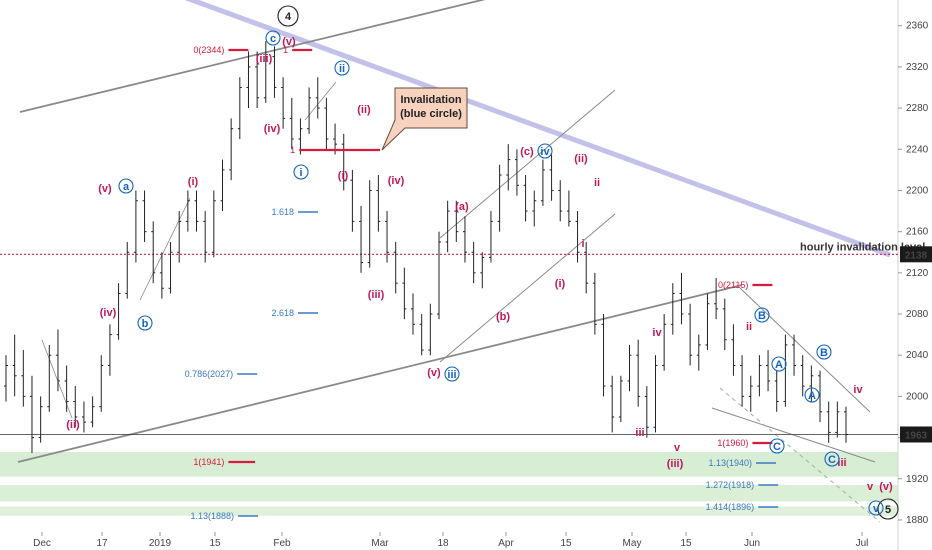  I want to click on wave-label: 5, so click(888, 509).